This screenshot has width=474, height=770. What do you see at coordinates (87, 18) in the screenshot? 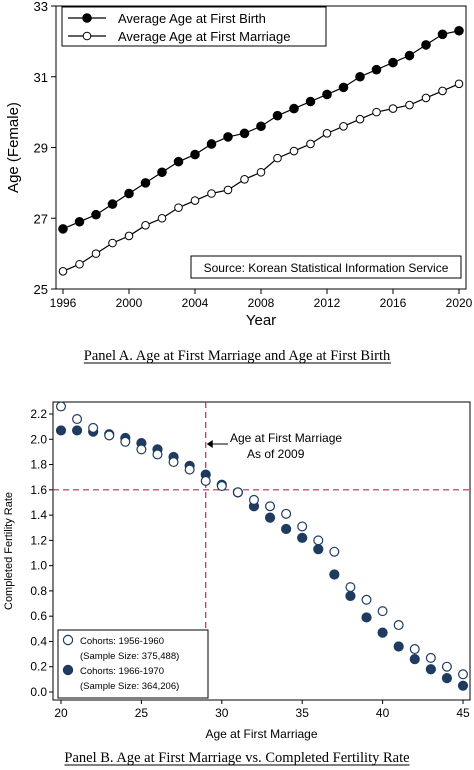
I see `panel-a-legend-marker` at bounding box center [87, 18].